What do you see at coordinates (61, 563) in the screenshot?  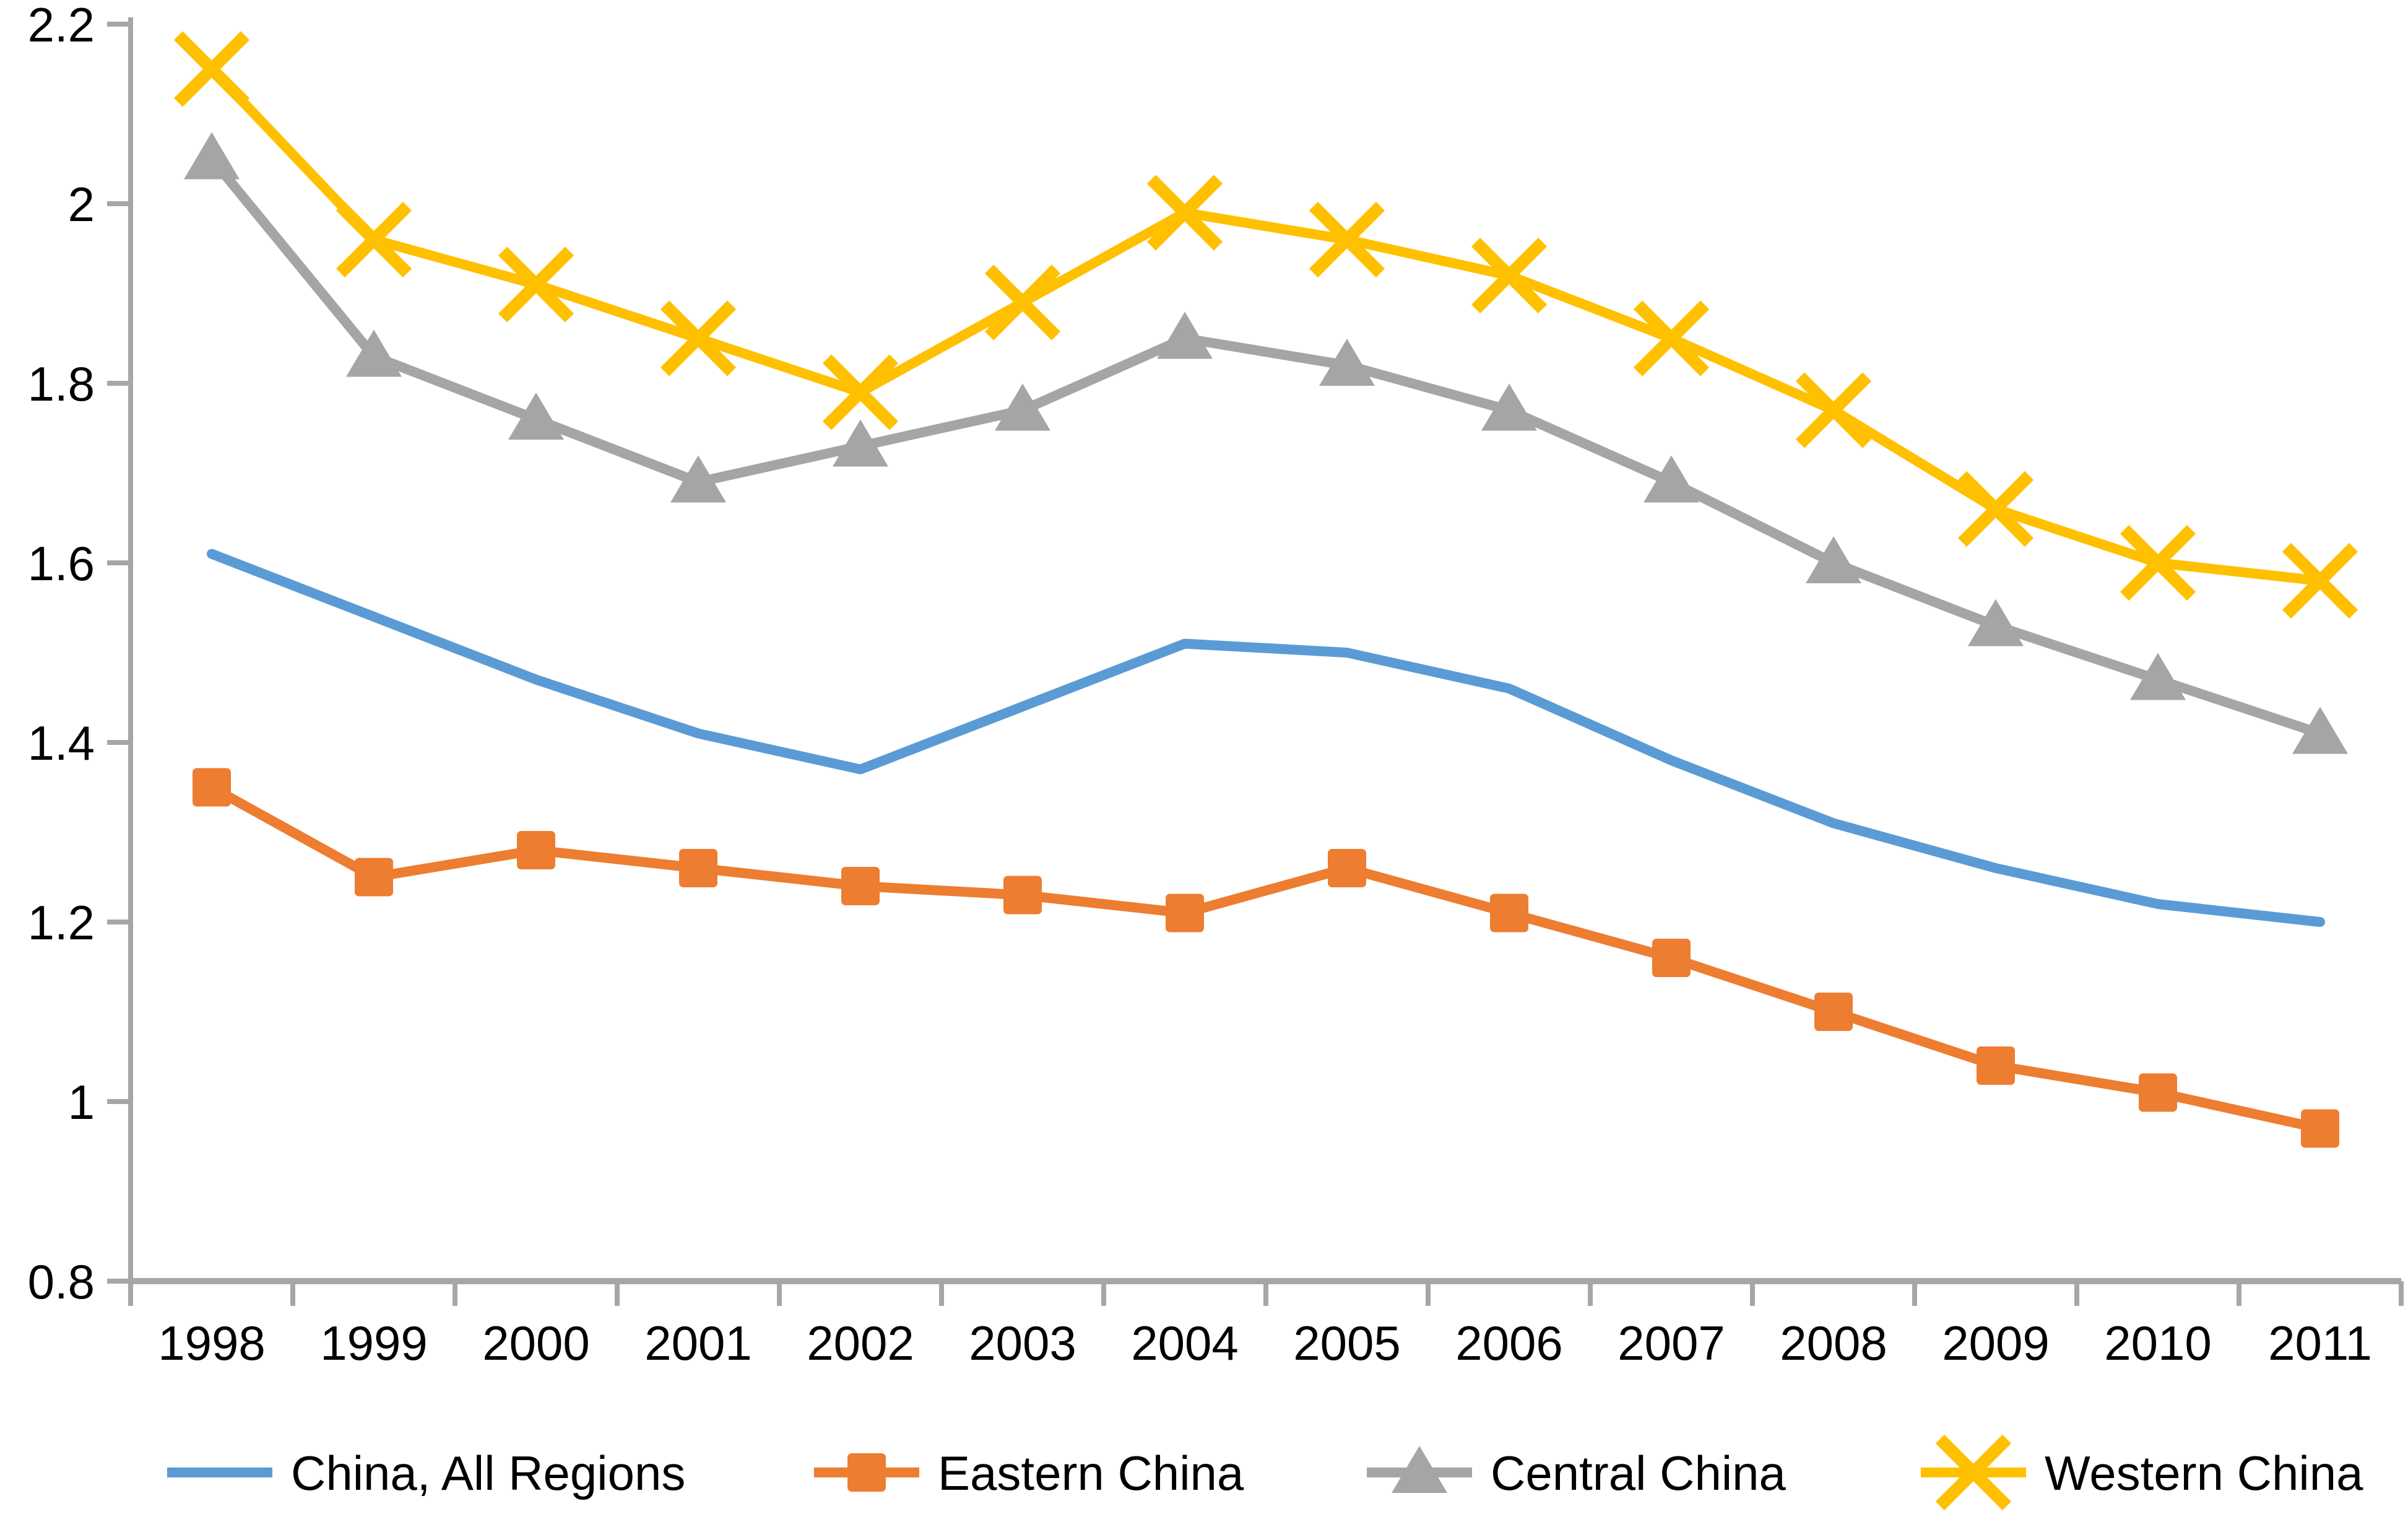 I see `y-tick-label: 1.6` at bounding box center [61, 563].